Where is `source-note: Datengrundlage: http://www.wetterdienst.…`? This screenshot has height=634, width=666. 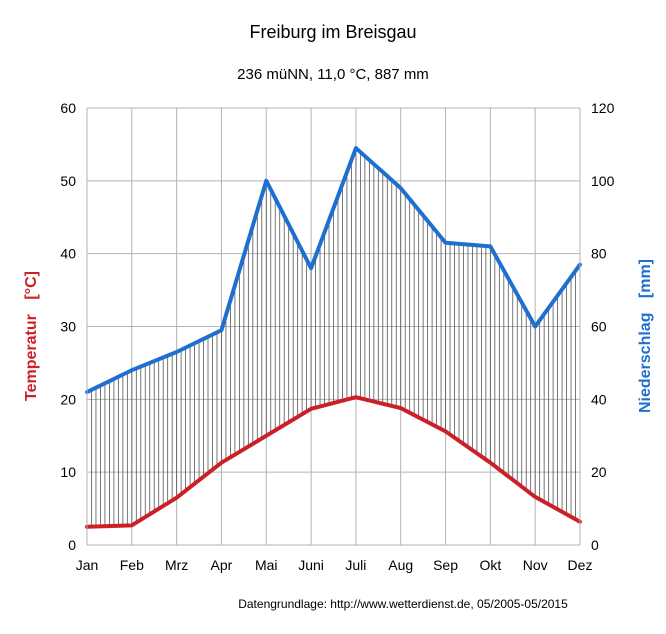
source-note: Datengrundlage: http://www.wetterdienst.… is located at coordinates (403, 604).